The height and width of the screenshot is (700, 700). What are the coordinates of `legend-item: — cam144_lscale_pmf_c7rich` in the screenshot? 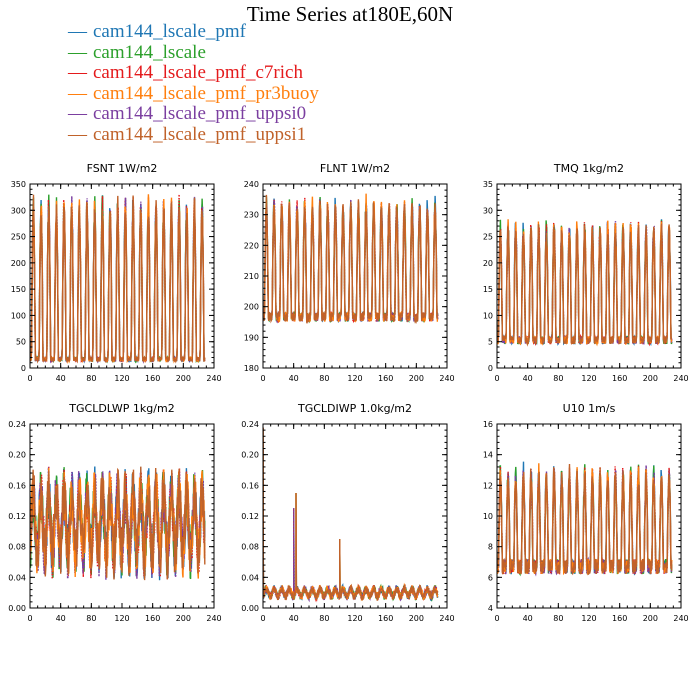 It's located at (193, 73).